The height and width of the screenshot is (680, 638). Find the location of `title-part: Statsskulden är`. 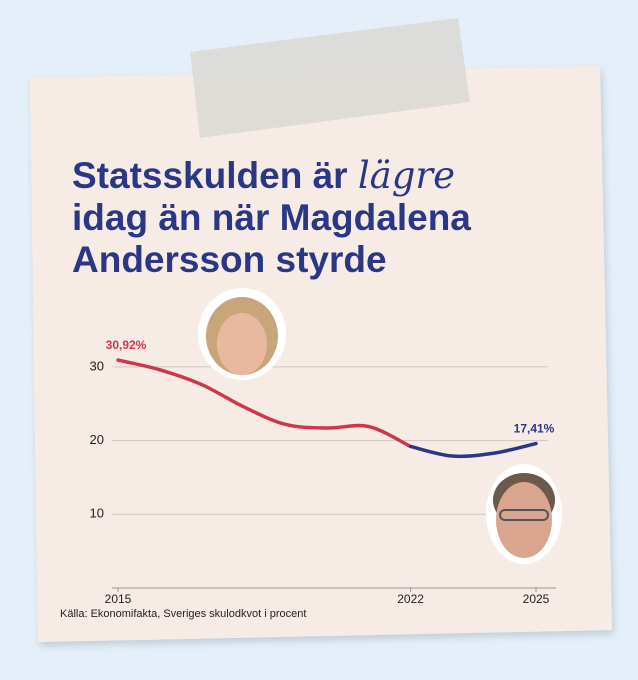

title-part: Statsskulden är is located at coordinates (210, 175).